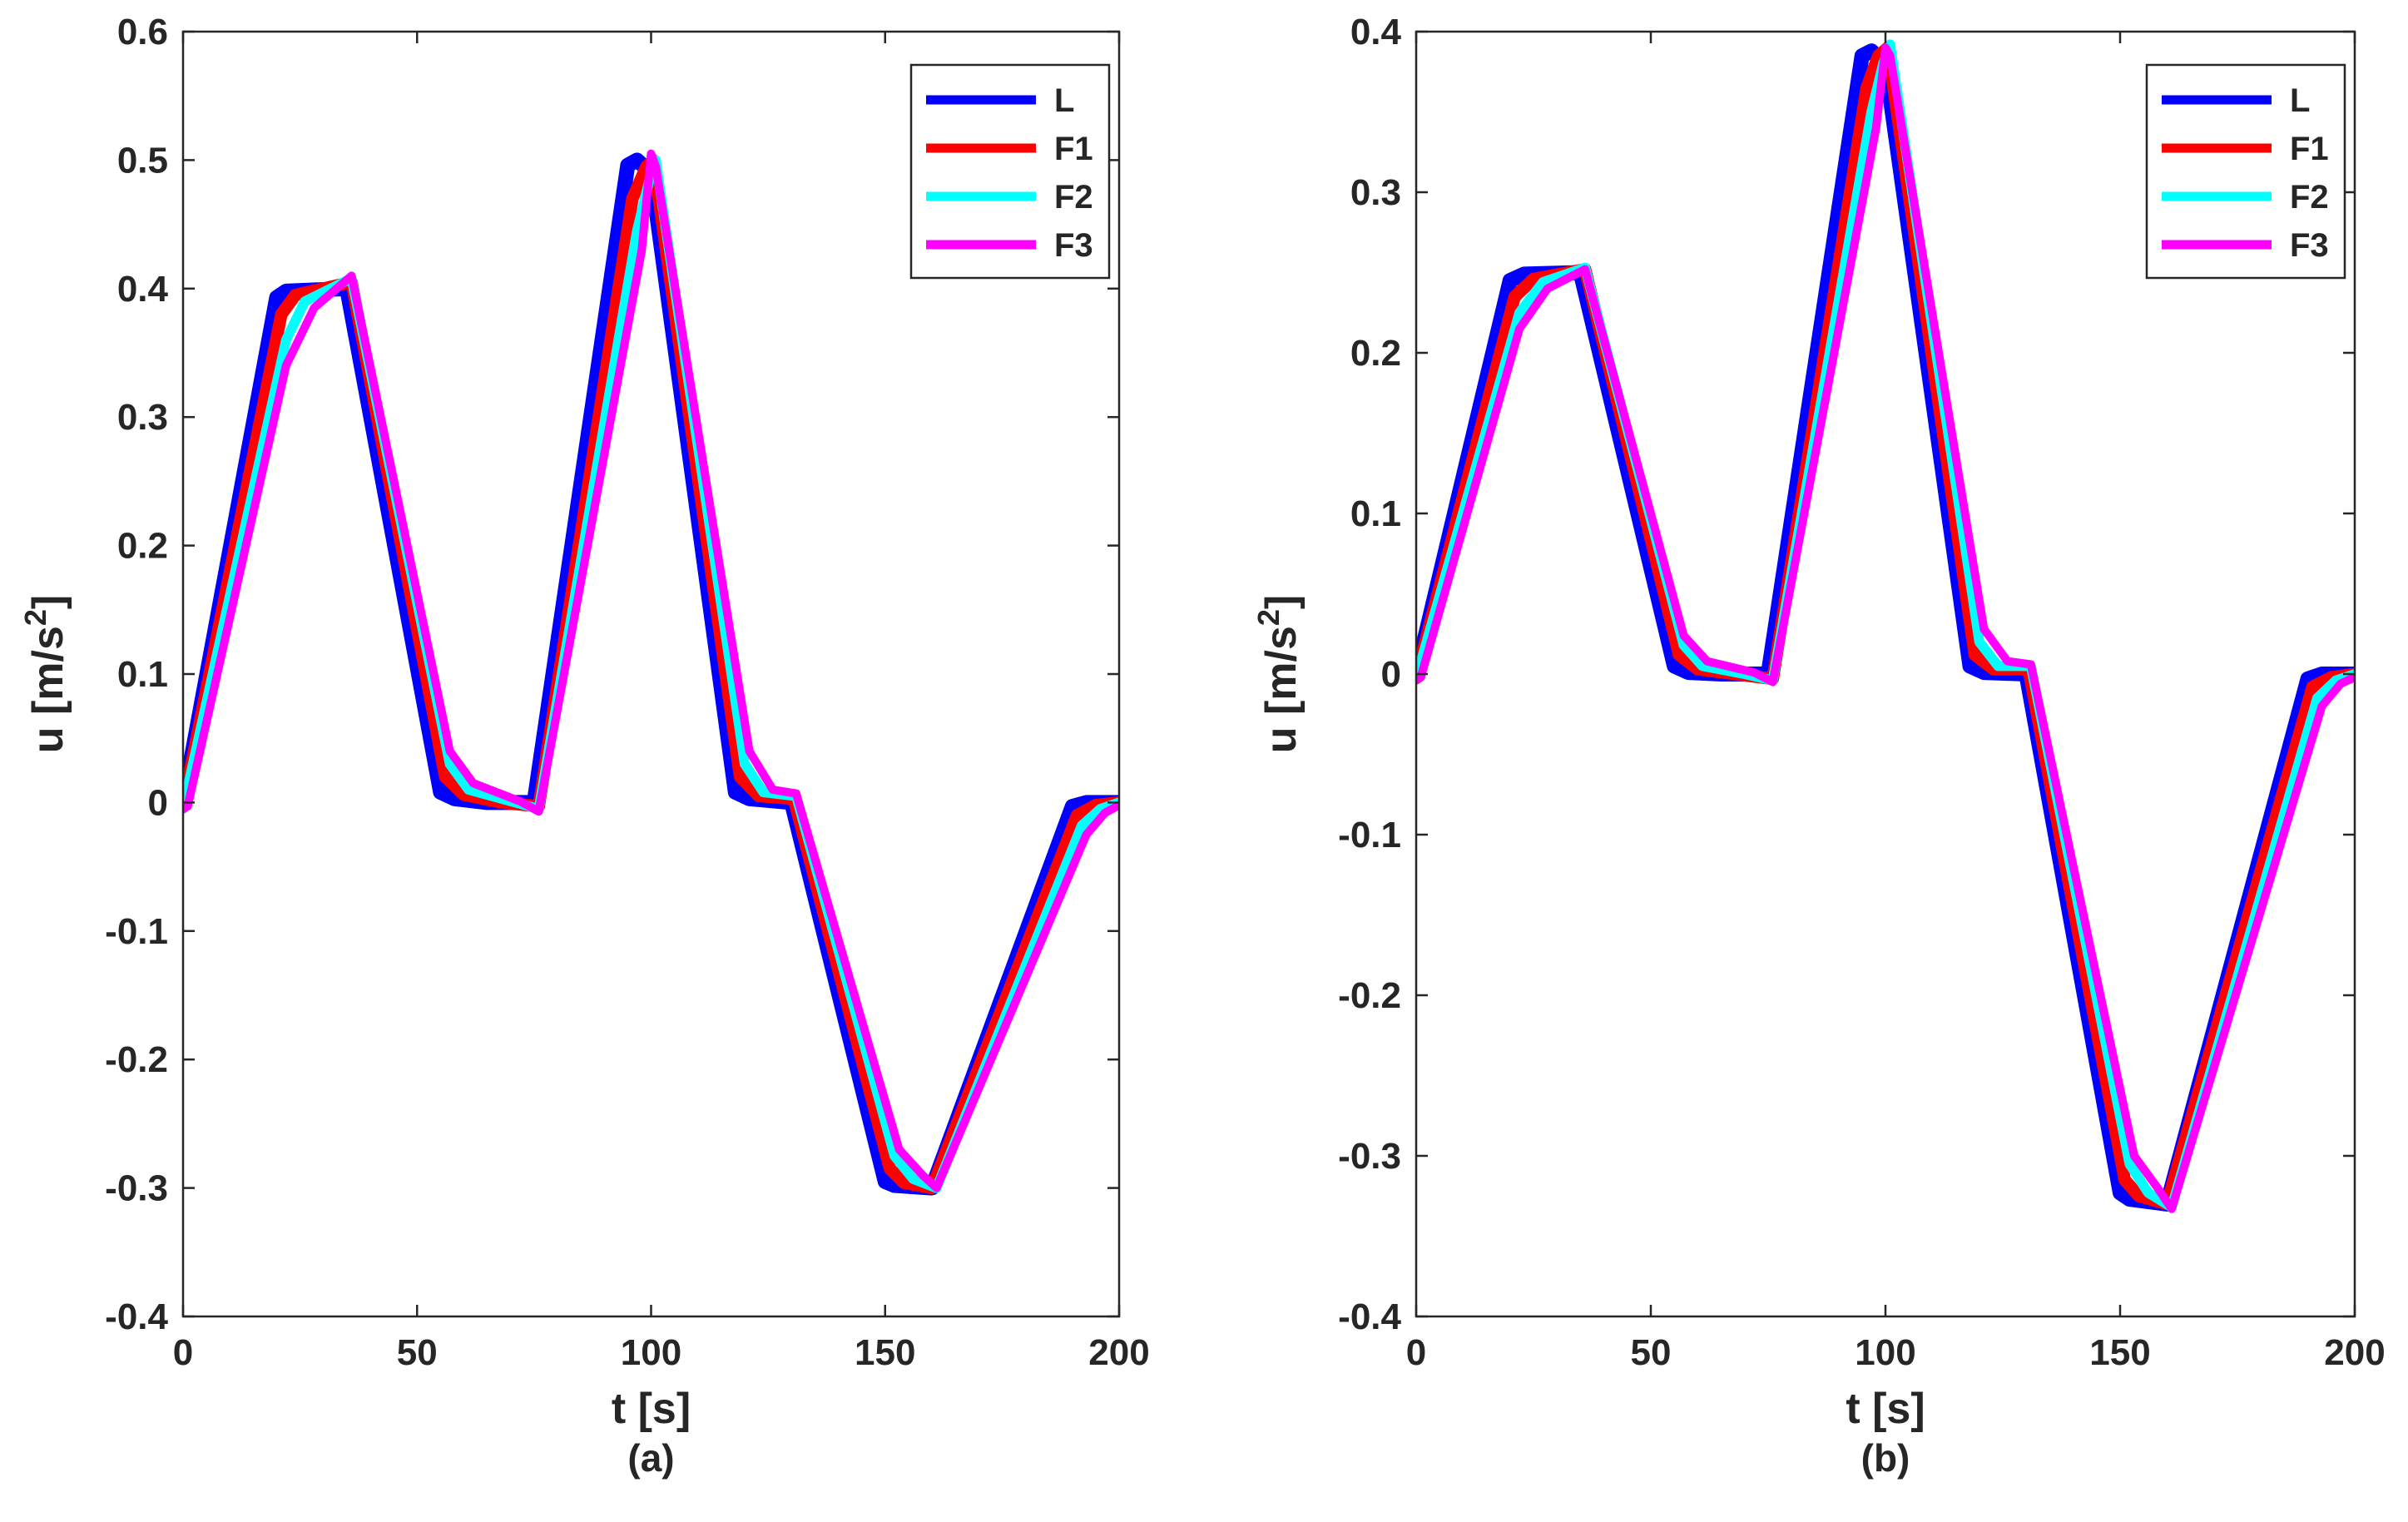 The width and height of the screenshot is (2408, 1522). What do you see at coordinates (142, 32) in the screenshot?
I see `y-tick-label: 0.6` at bounding box center [142, 32].